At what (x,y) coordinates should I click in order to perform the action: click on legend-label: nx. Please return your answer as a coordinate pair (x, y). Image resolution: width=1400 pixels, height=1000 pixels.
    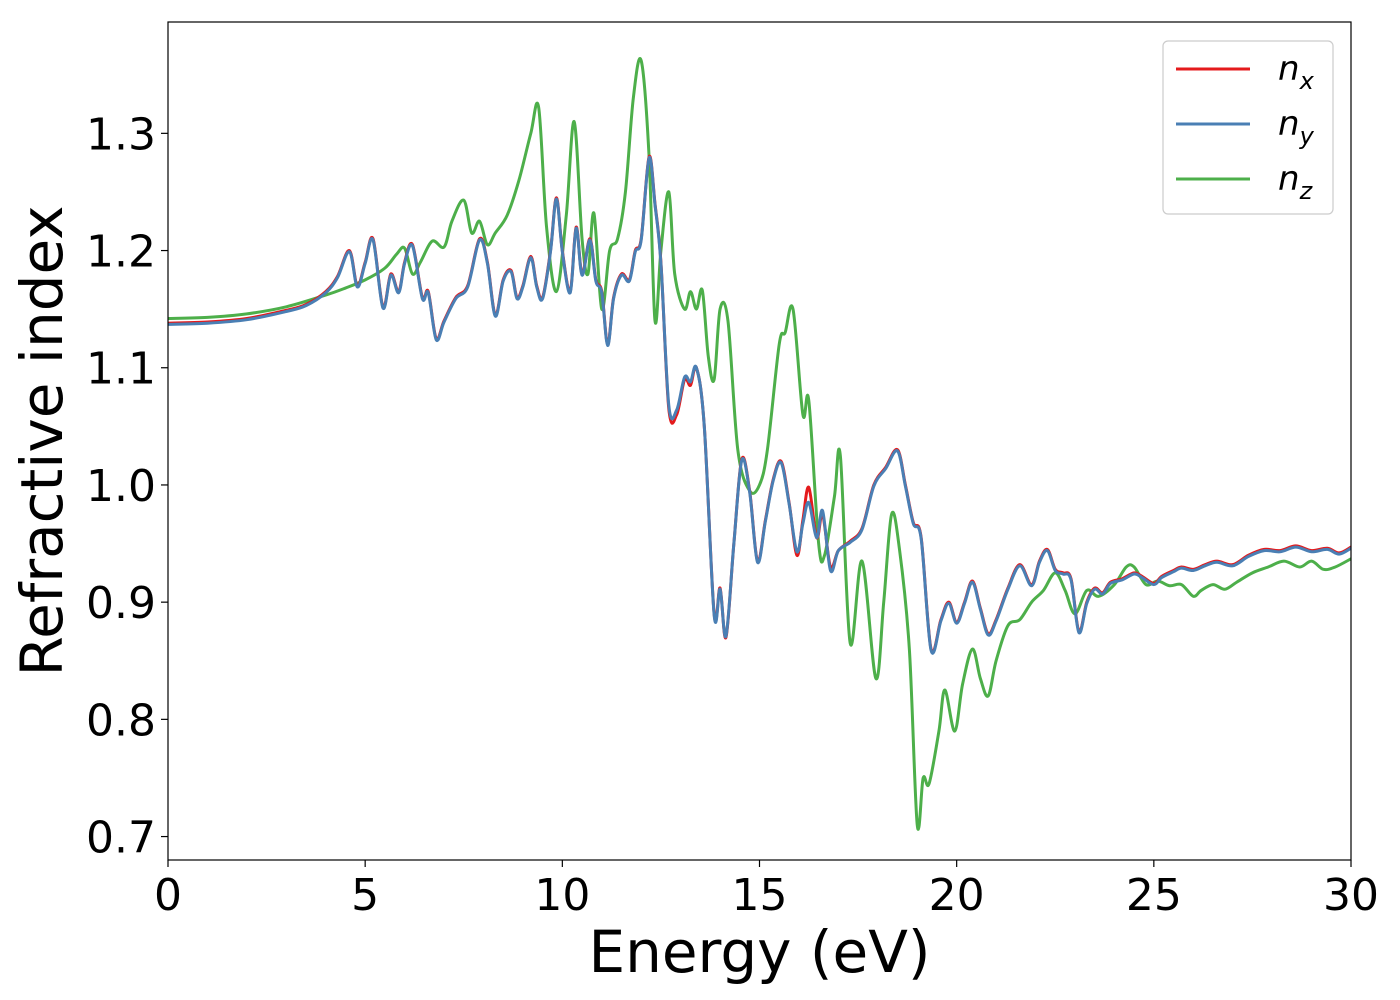
    Looking at the image, I should click on (1296, 72).